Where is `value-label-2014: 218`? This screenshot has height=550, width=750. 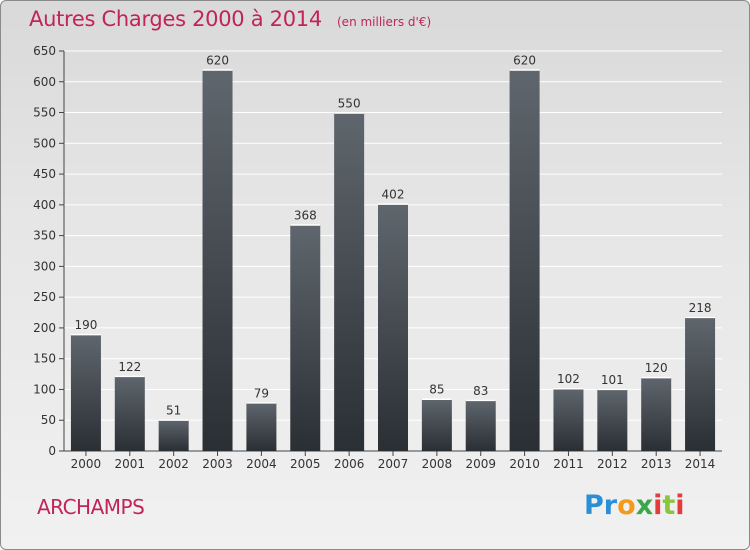
value-label-2014: 218 is located at coordinates (700, 308).